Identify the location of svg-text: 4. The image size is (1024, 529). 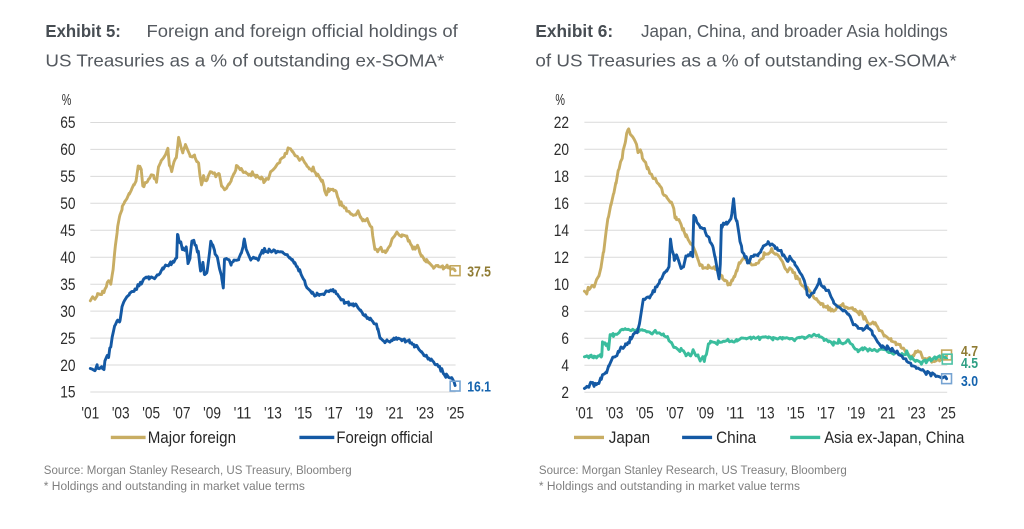
(565, 365).